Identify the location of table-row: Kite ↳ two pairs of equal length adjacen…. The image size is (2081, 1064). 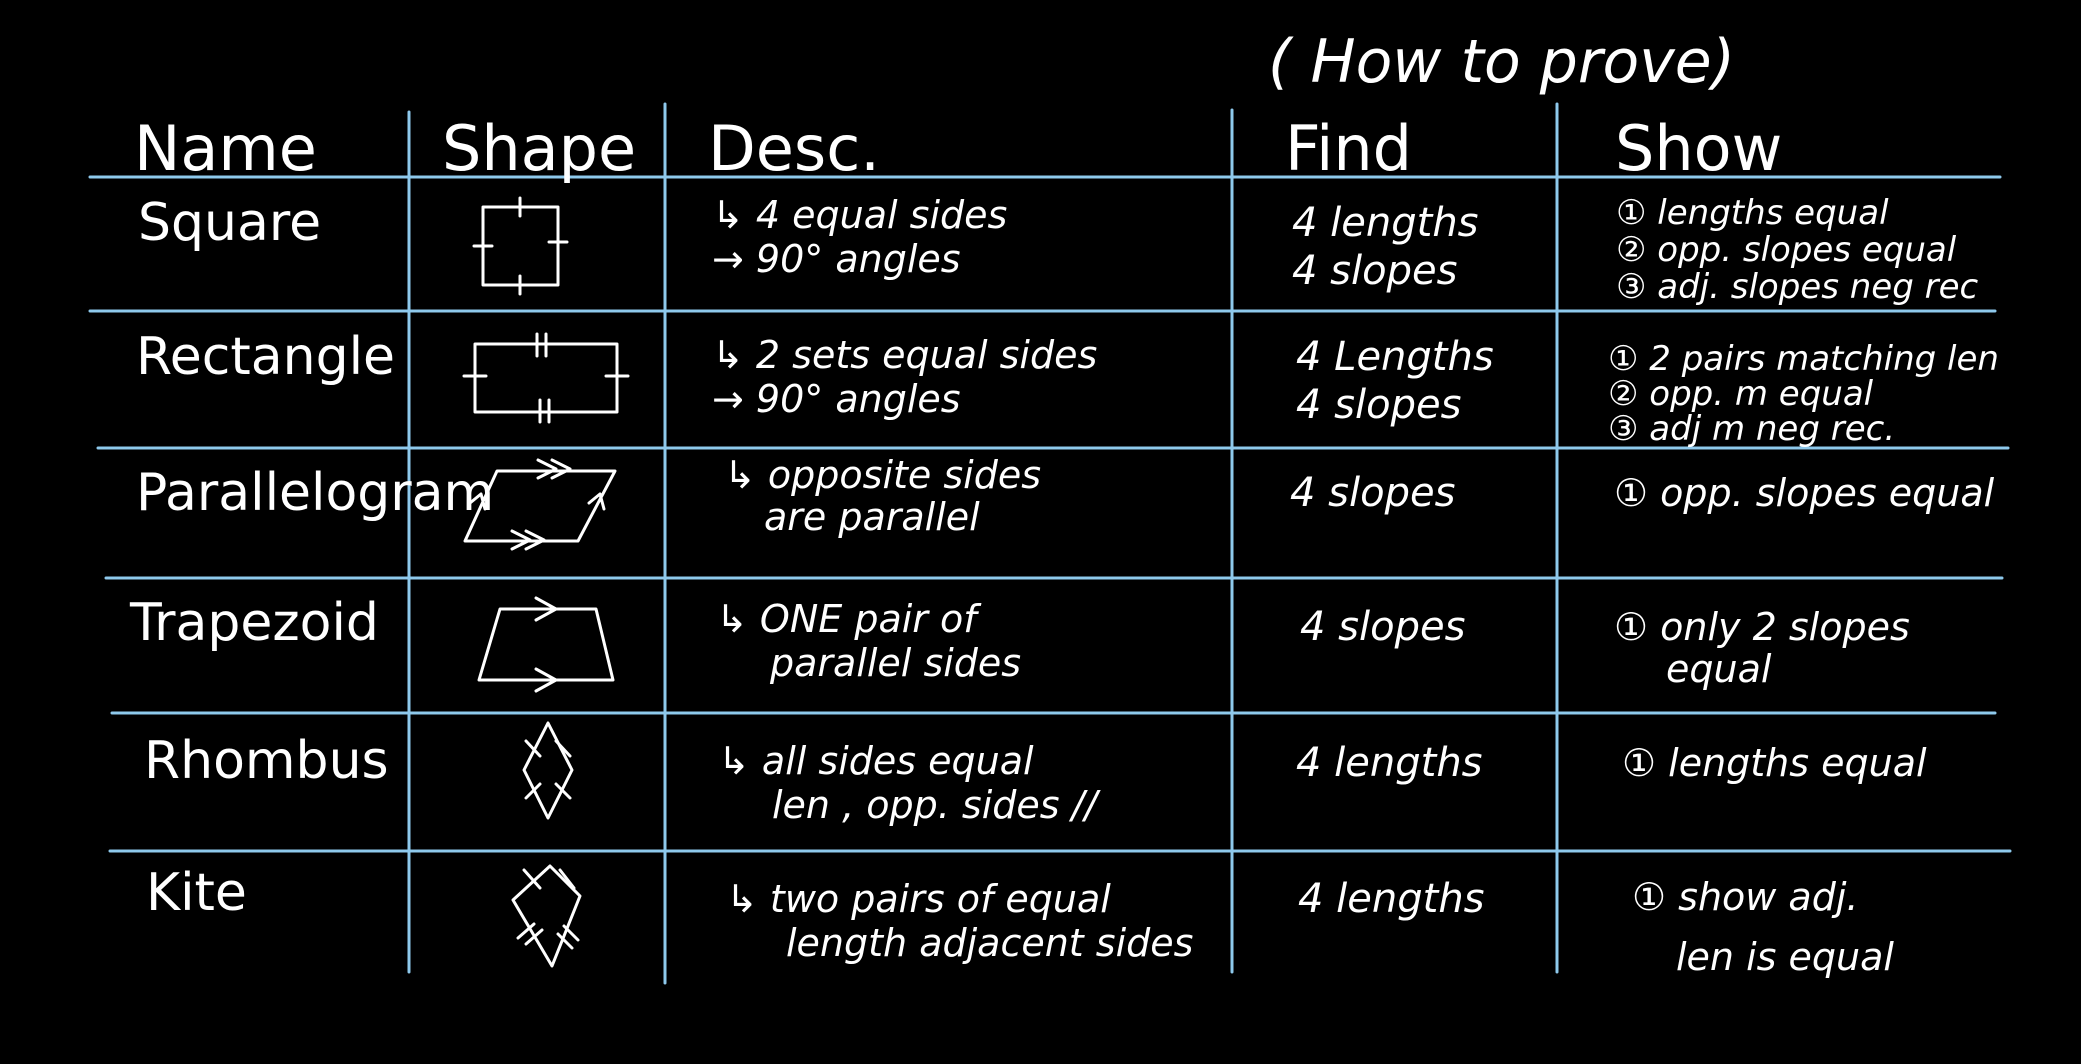
(1020, 921).